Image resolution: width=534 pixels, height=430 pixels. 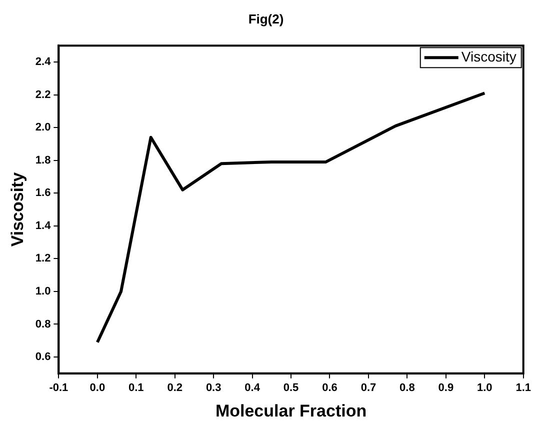 I want to click on x-tick-label: 0.0, so click(x=98, y=388).